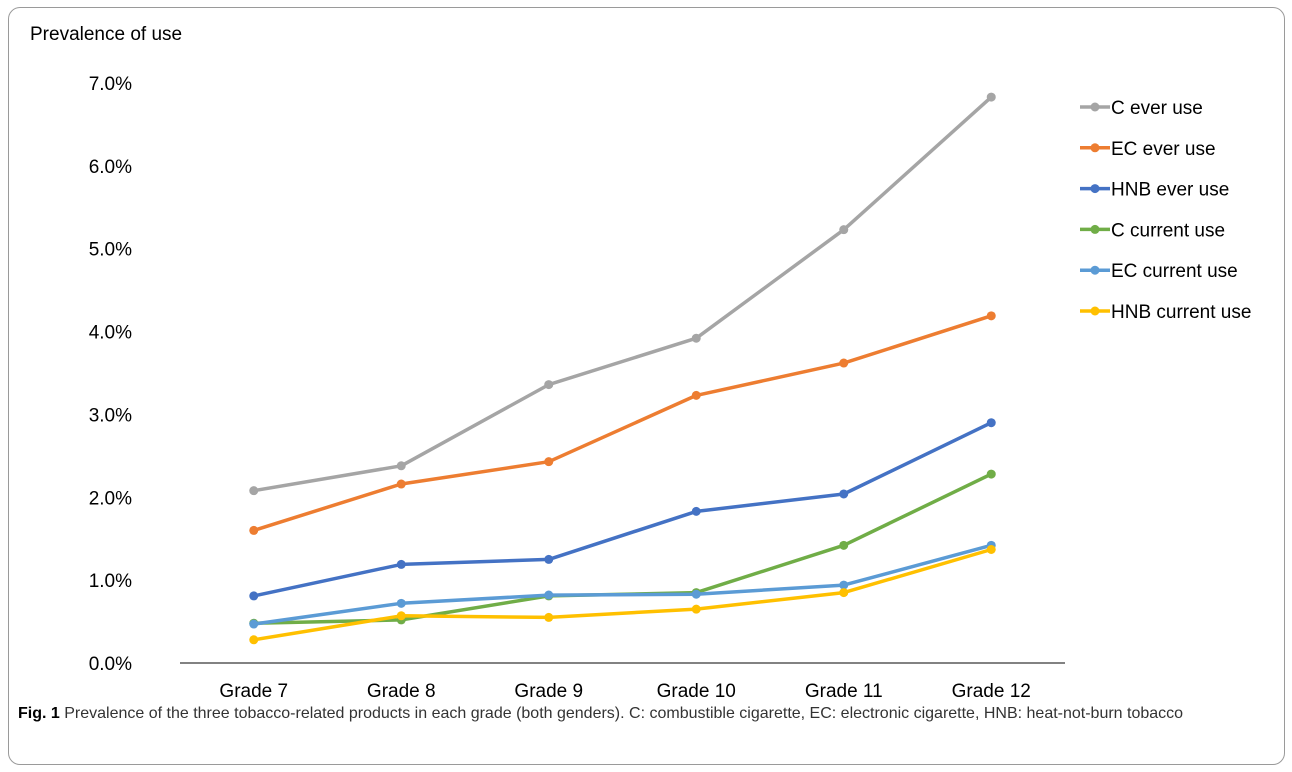  Describe the element at coordinates (39, 713) in the screenshot. I see `caption-label: Fig. 1` at that location.